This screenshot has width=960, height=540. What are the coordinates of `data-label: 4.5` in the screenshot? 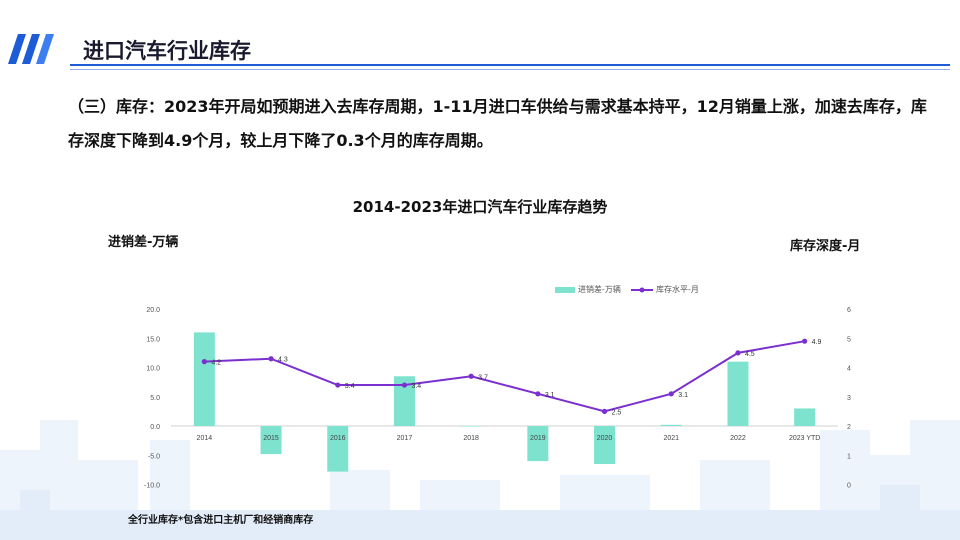 It's located at (750, 354).